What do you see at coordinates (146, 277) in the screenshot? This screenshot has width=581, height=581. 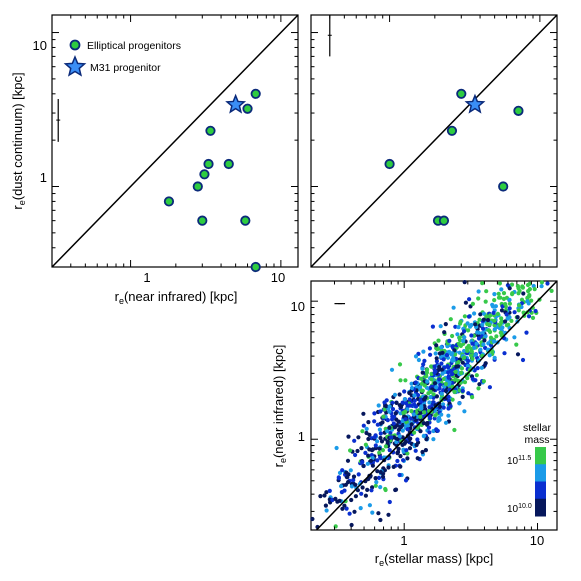 I see `panel-a-xtick-1: 1` at bounding box center [146, 277].